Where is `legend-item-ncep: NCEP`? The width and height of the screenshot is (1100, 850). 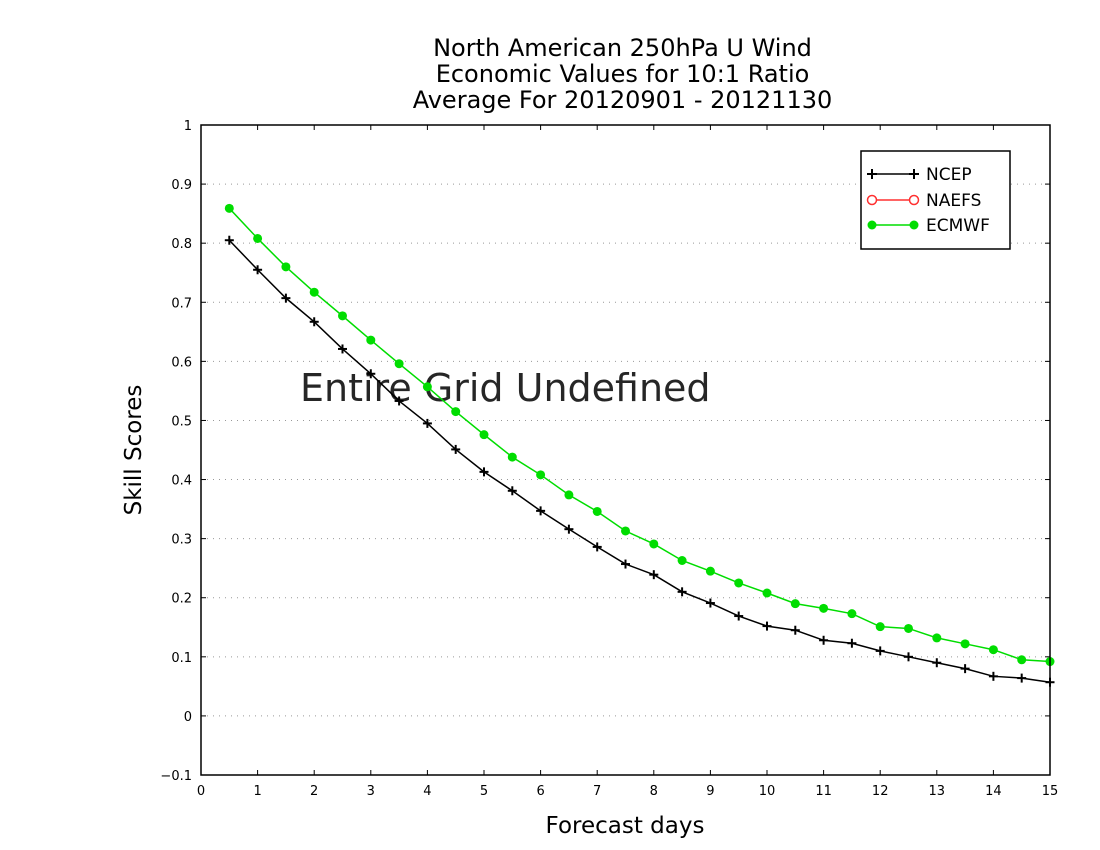
legend-item-ncep: NCEP is located at coordinates (919, 175).